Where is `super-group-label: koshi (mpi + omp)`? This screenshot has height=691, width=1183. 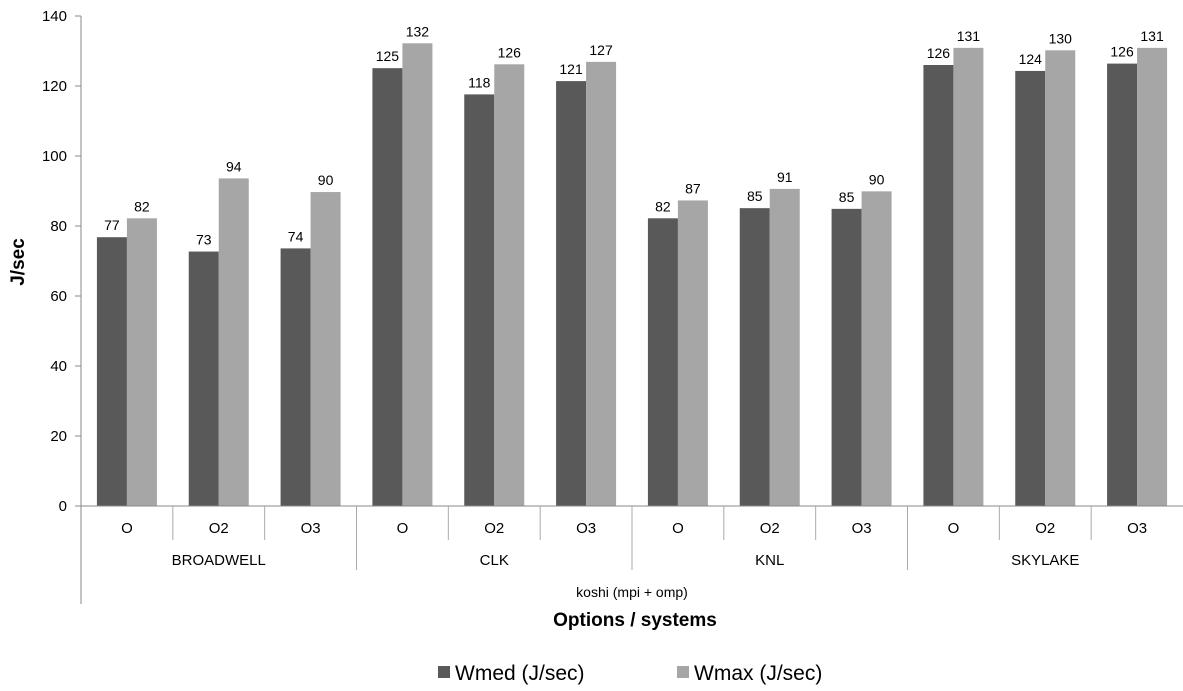 super-group-label: koshi (mpi + omp) is located at coordinates (632, 592).